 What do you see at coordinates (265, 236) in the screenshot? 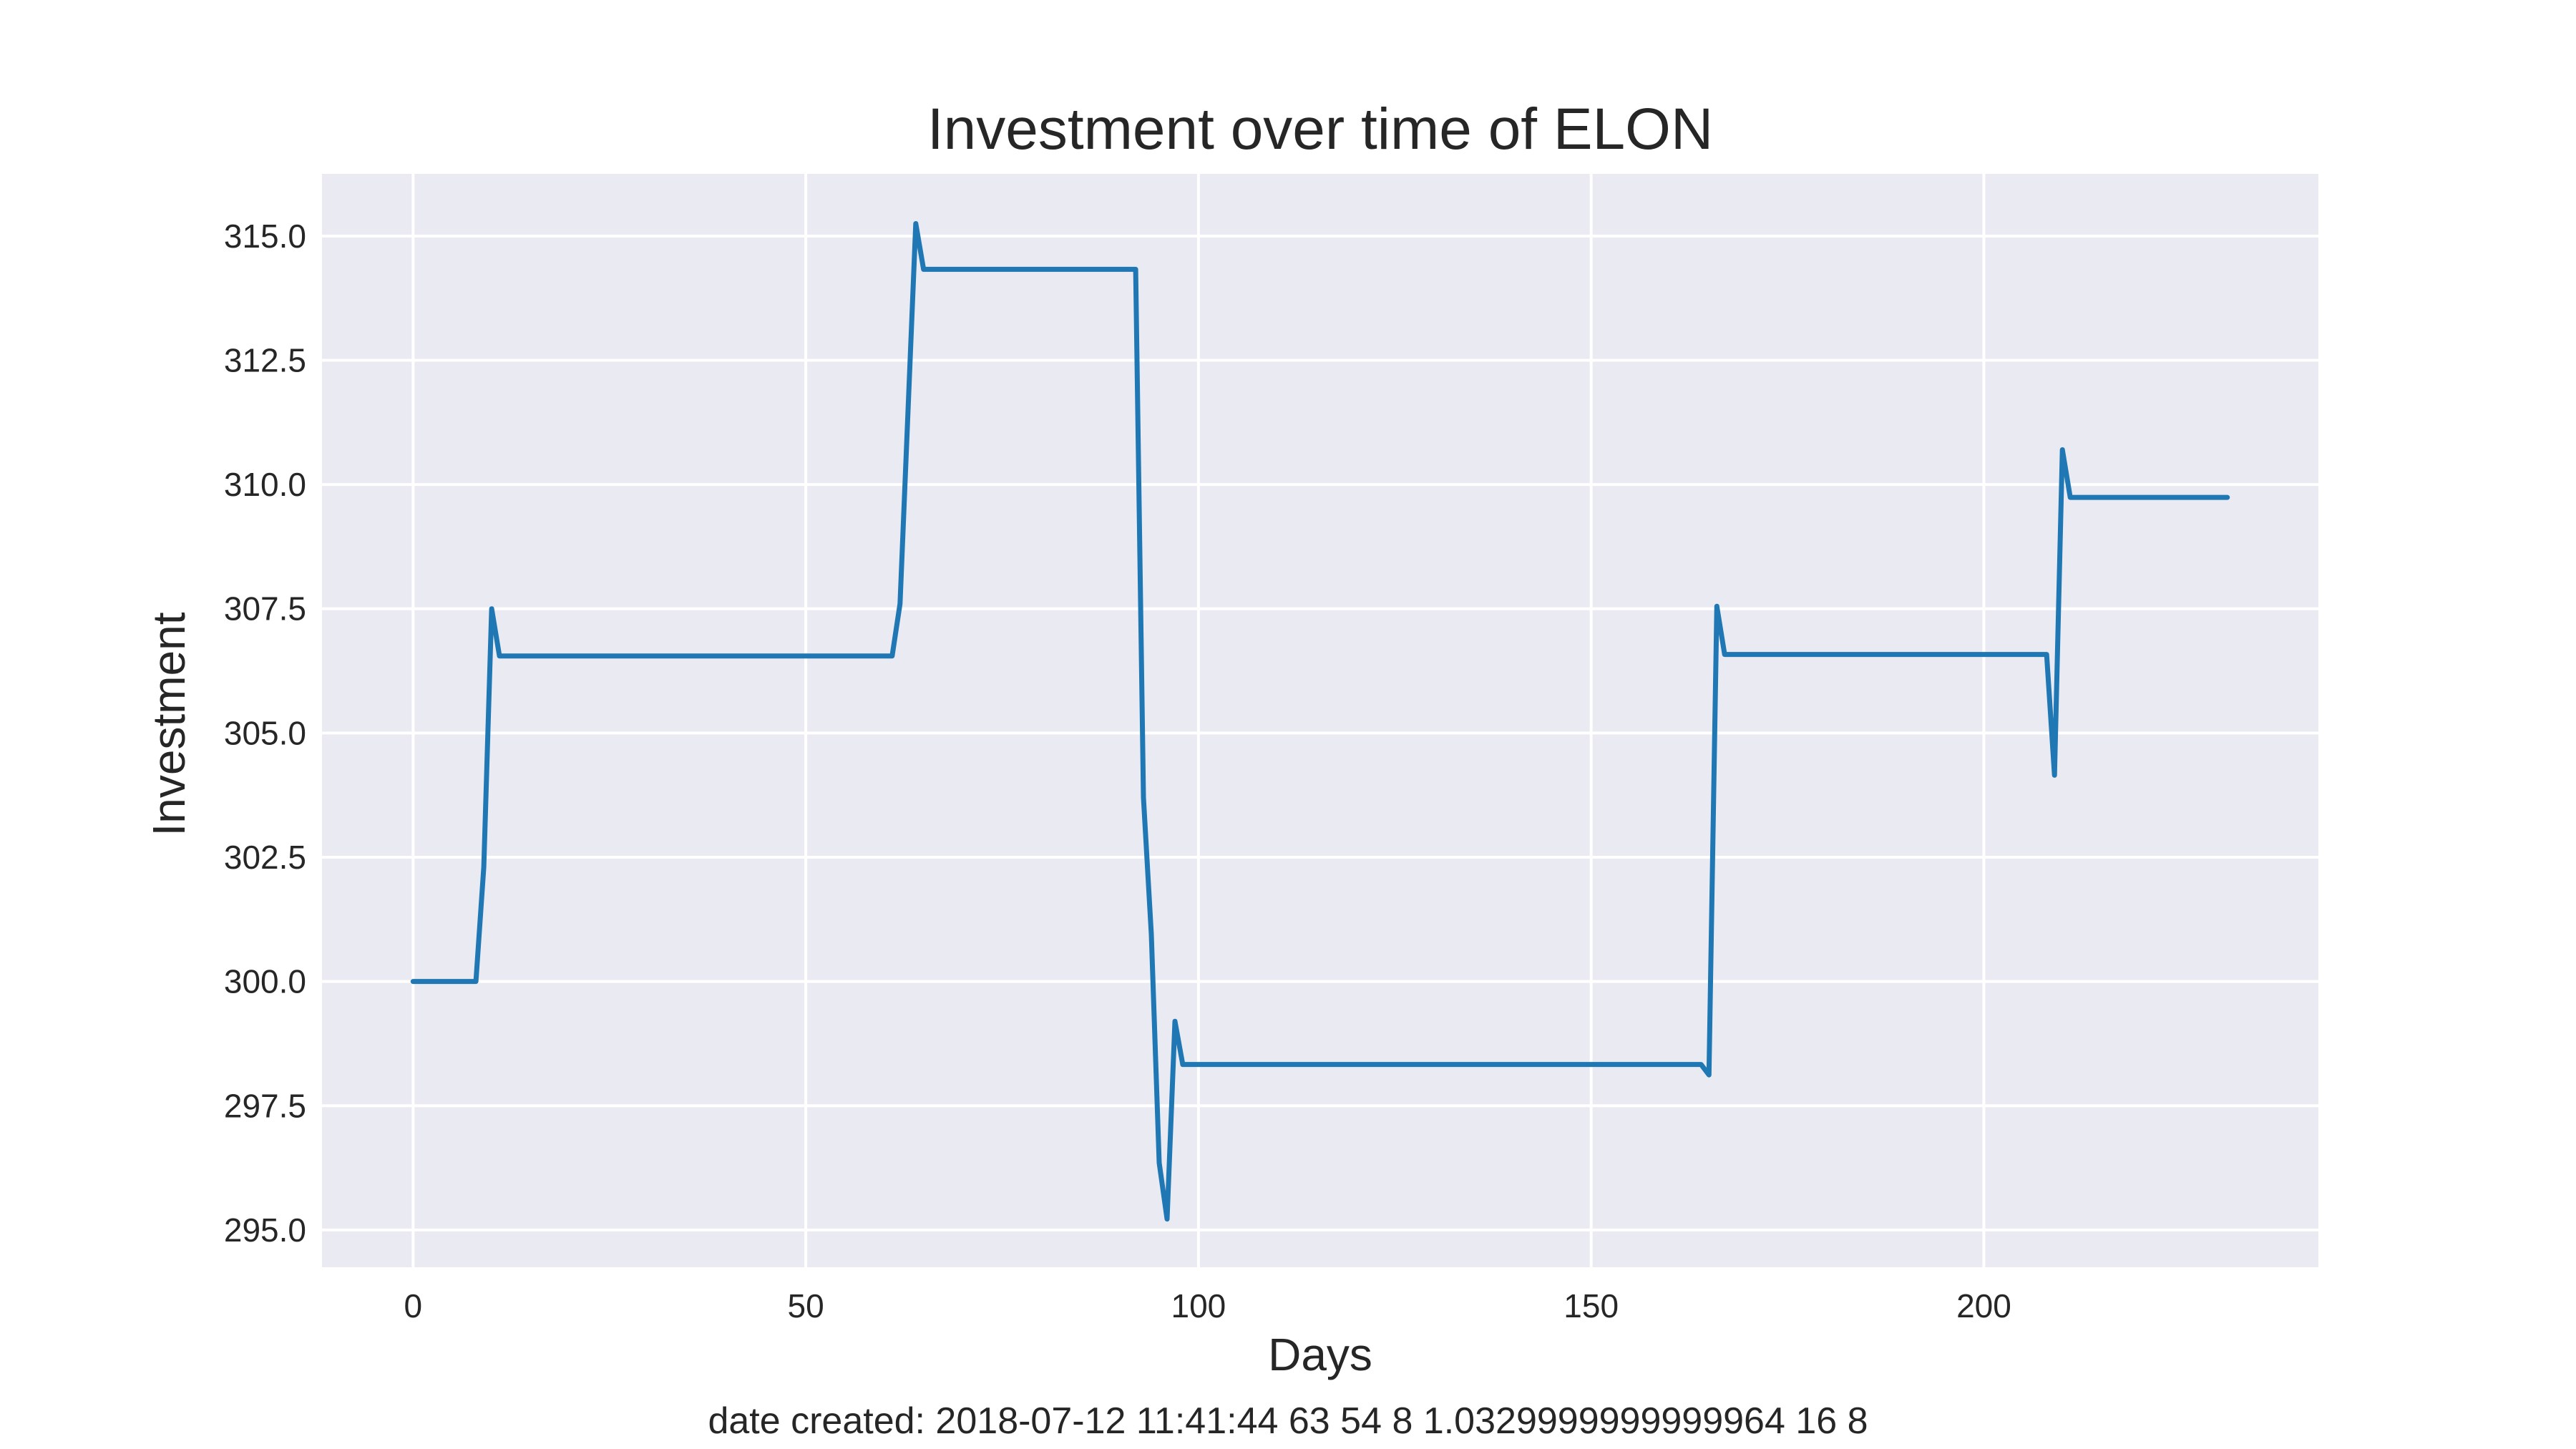
I see `y-tick-label: 315.0` at bounding box center [265, 236].